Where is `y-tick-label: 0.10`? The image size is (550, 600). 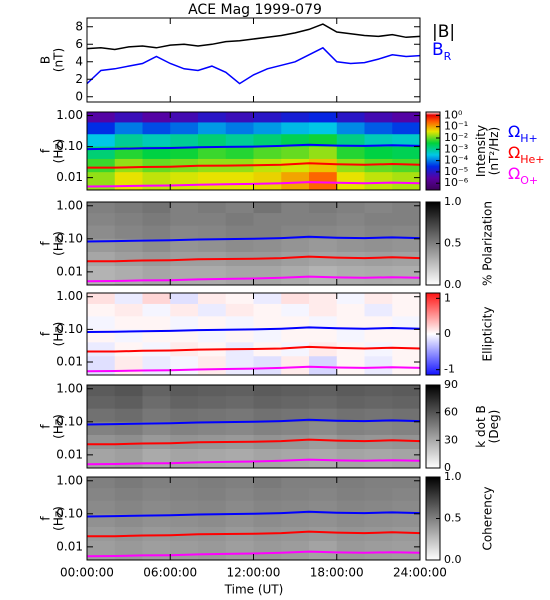 y-tick-label: 0.10 is located at coordinates (69, 238).